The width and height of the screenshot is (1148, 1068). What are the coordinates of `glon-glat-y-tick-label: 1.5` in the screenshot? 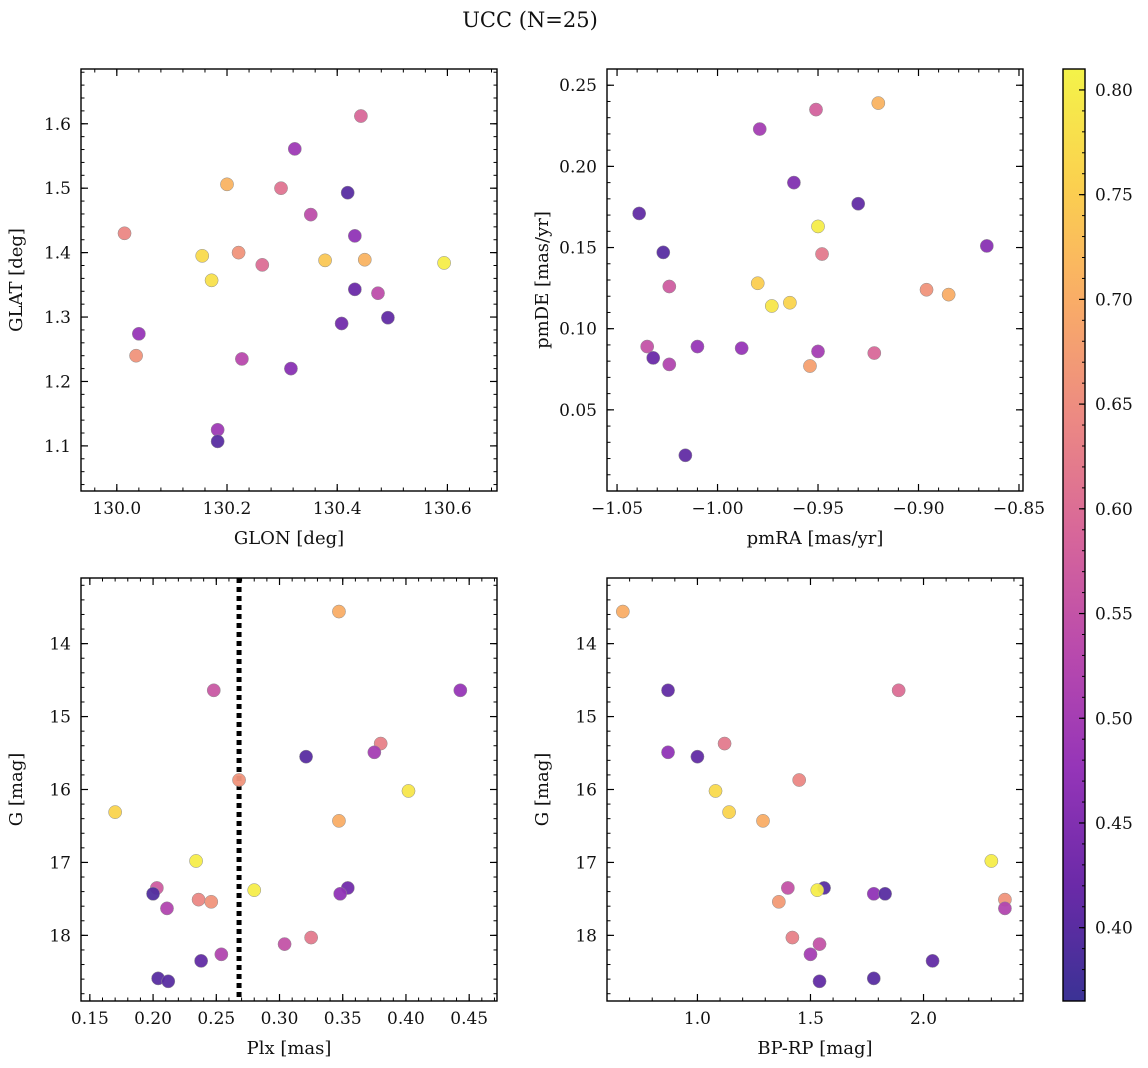 It's located at (57, 189).